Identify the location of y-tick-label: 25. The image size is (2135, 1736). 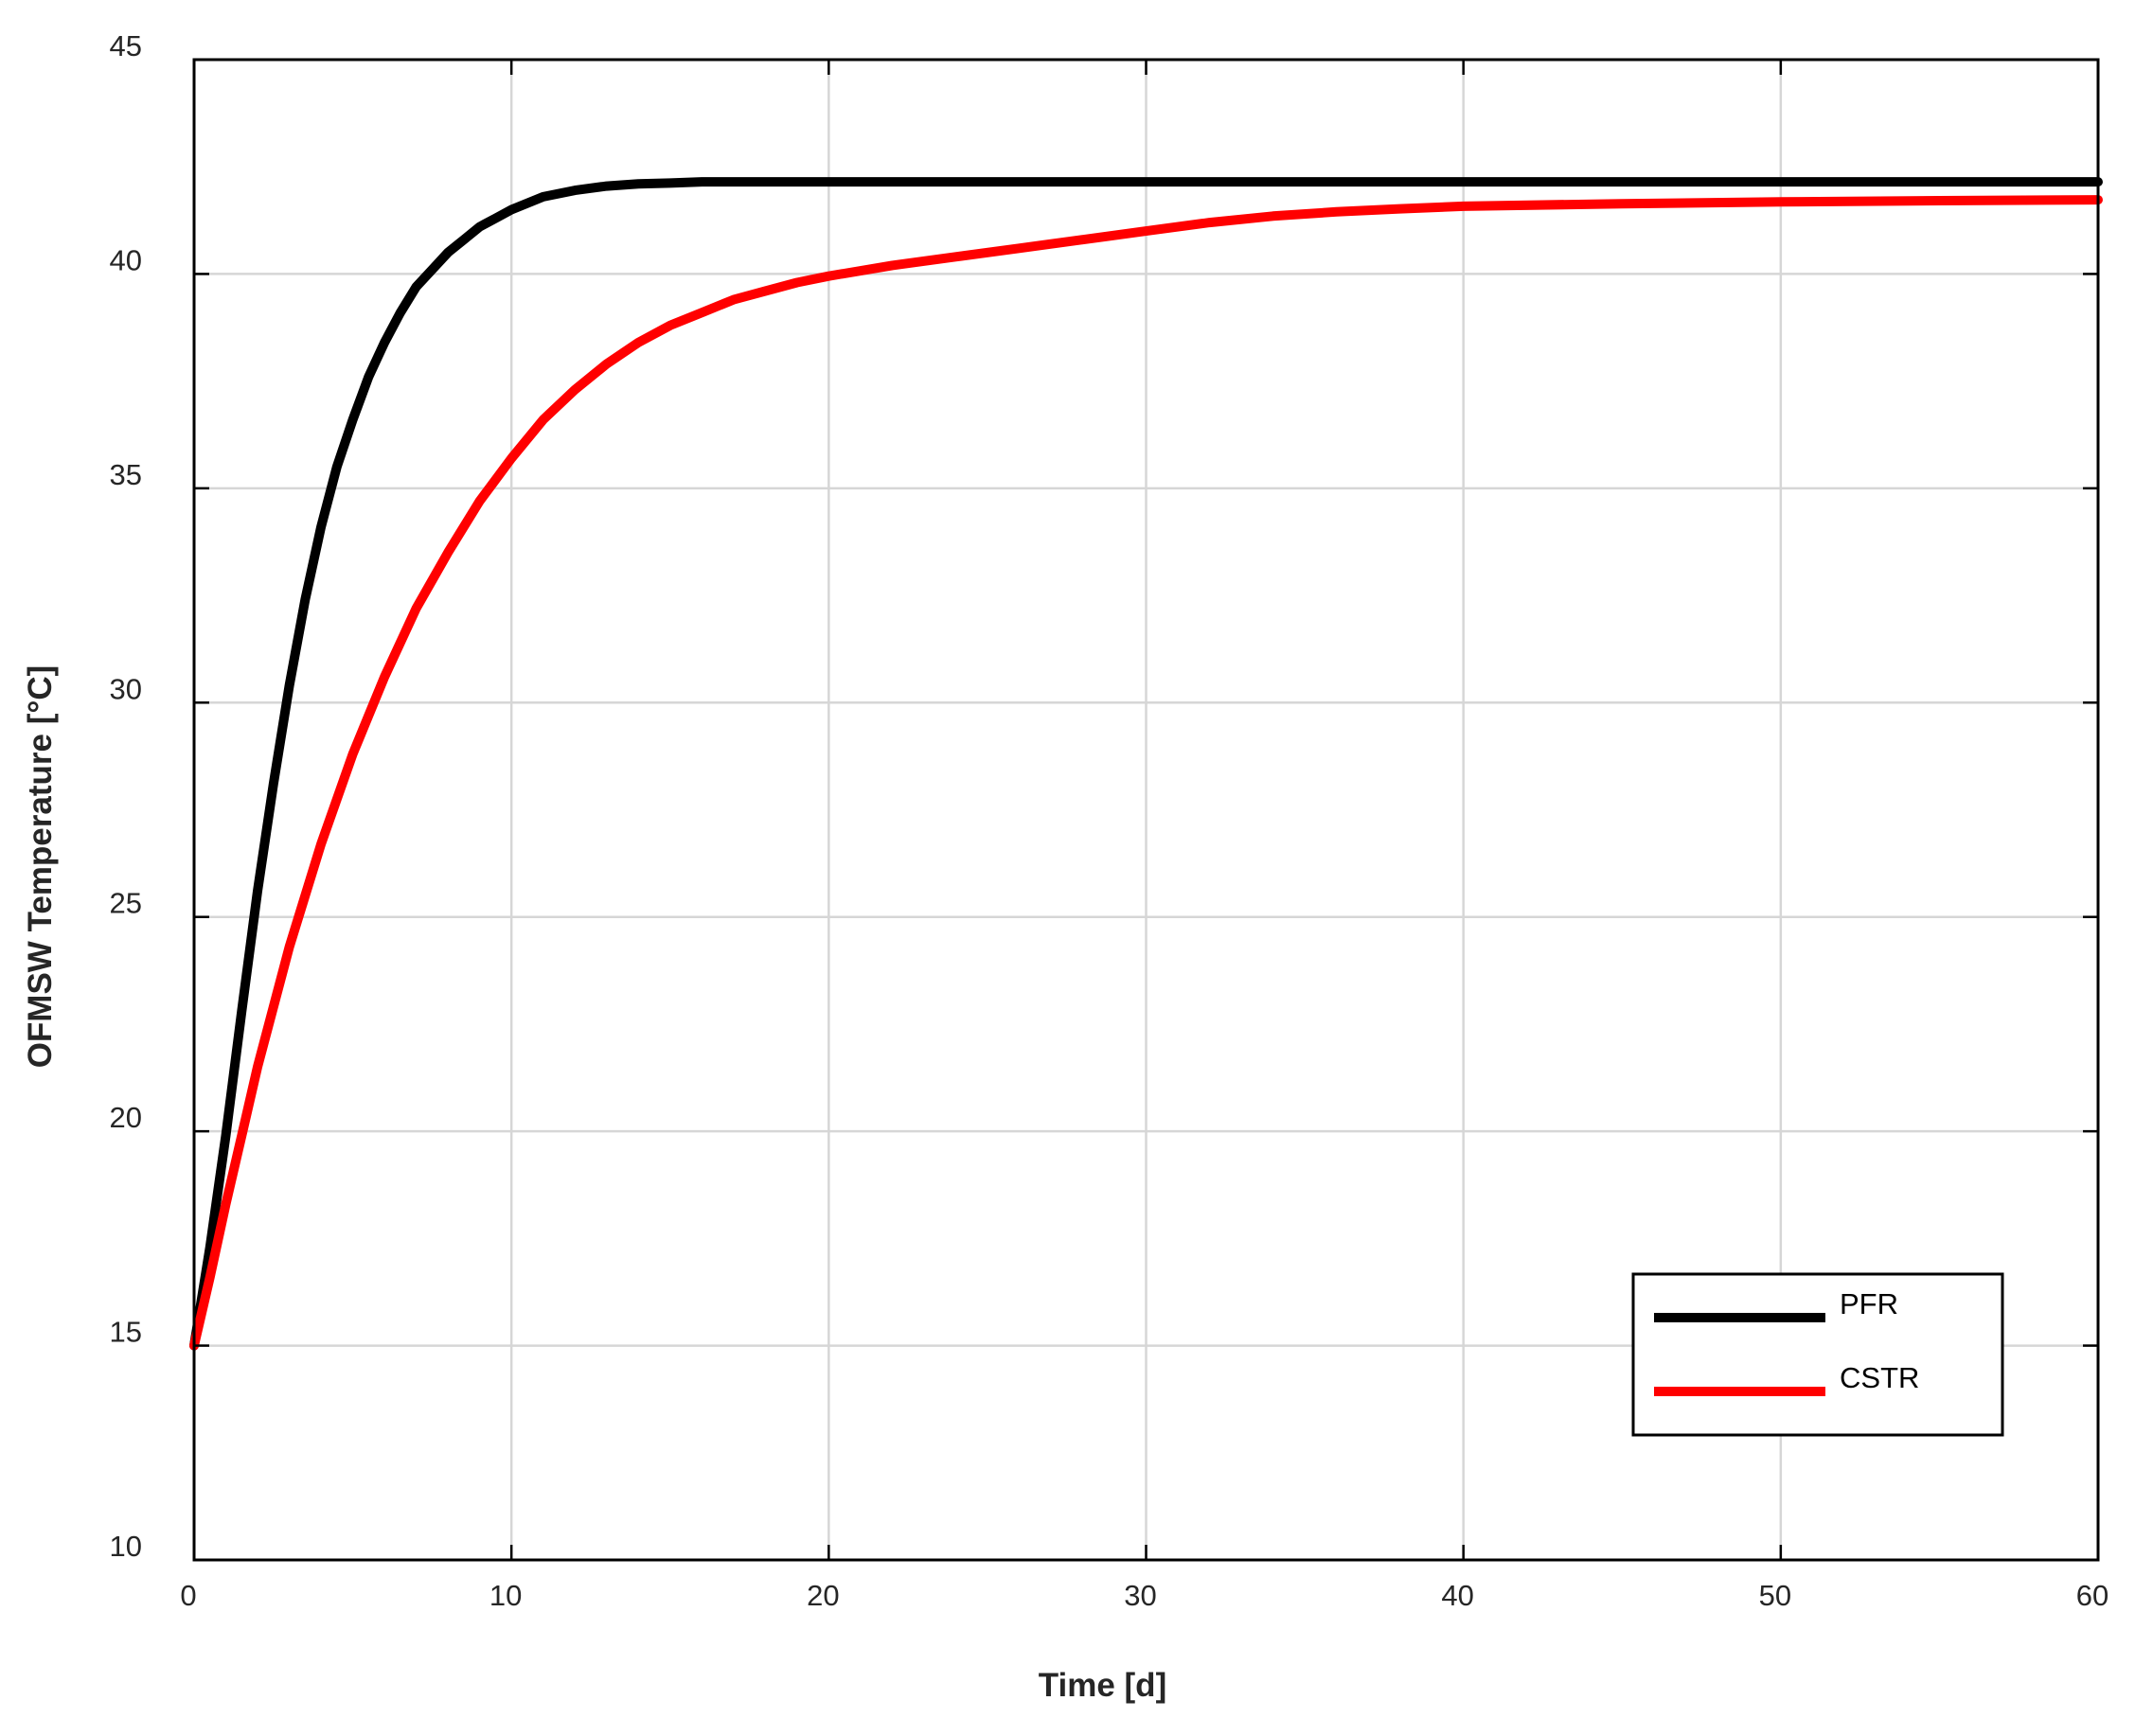
(126, 903).